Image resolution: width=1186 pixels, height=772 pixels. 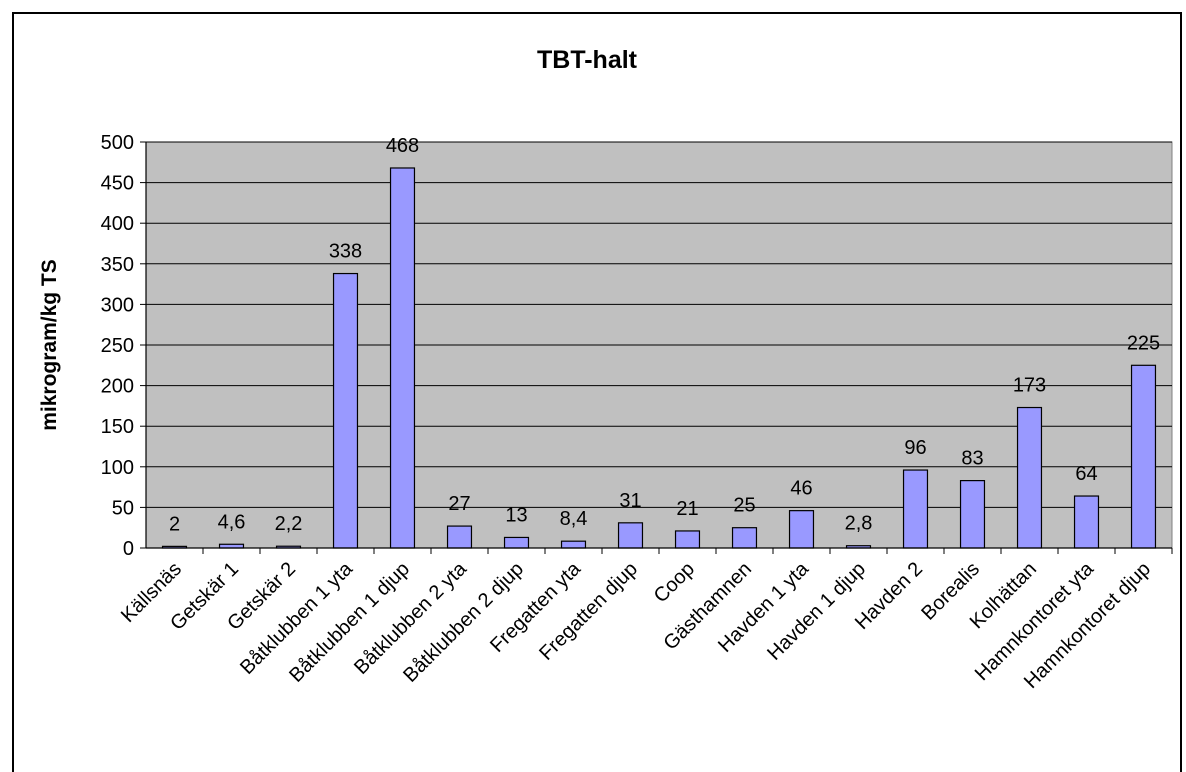 I want to click on y-tick-label: 450, so click(x=117, y=184).